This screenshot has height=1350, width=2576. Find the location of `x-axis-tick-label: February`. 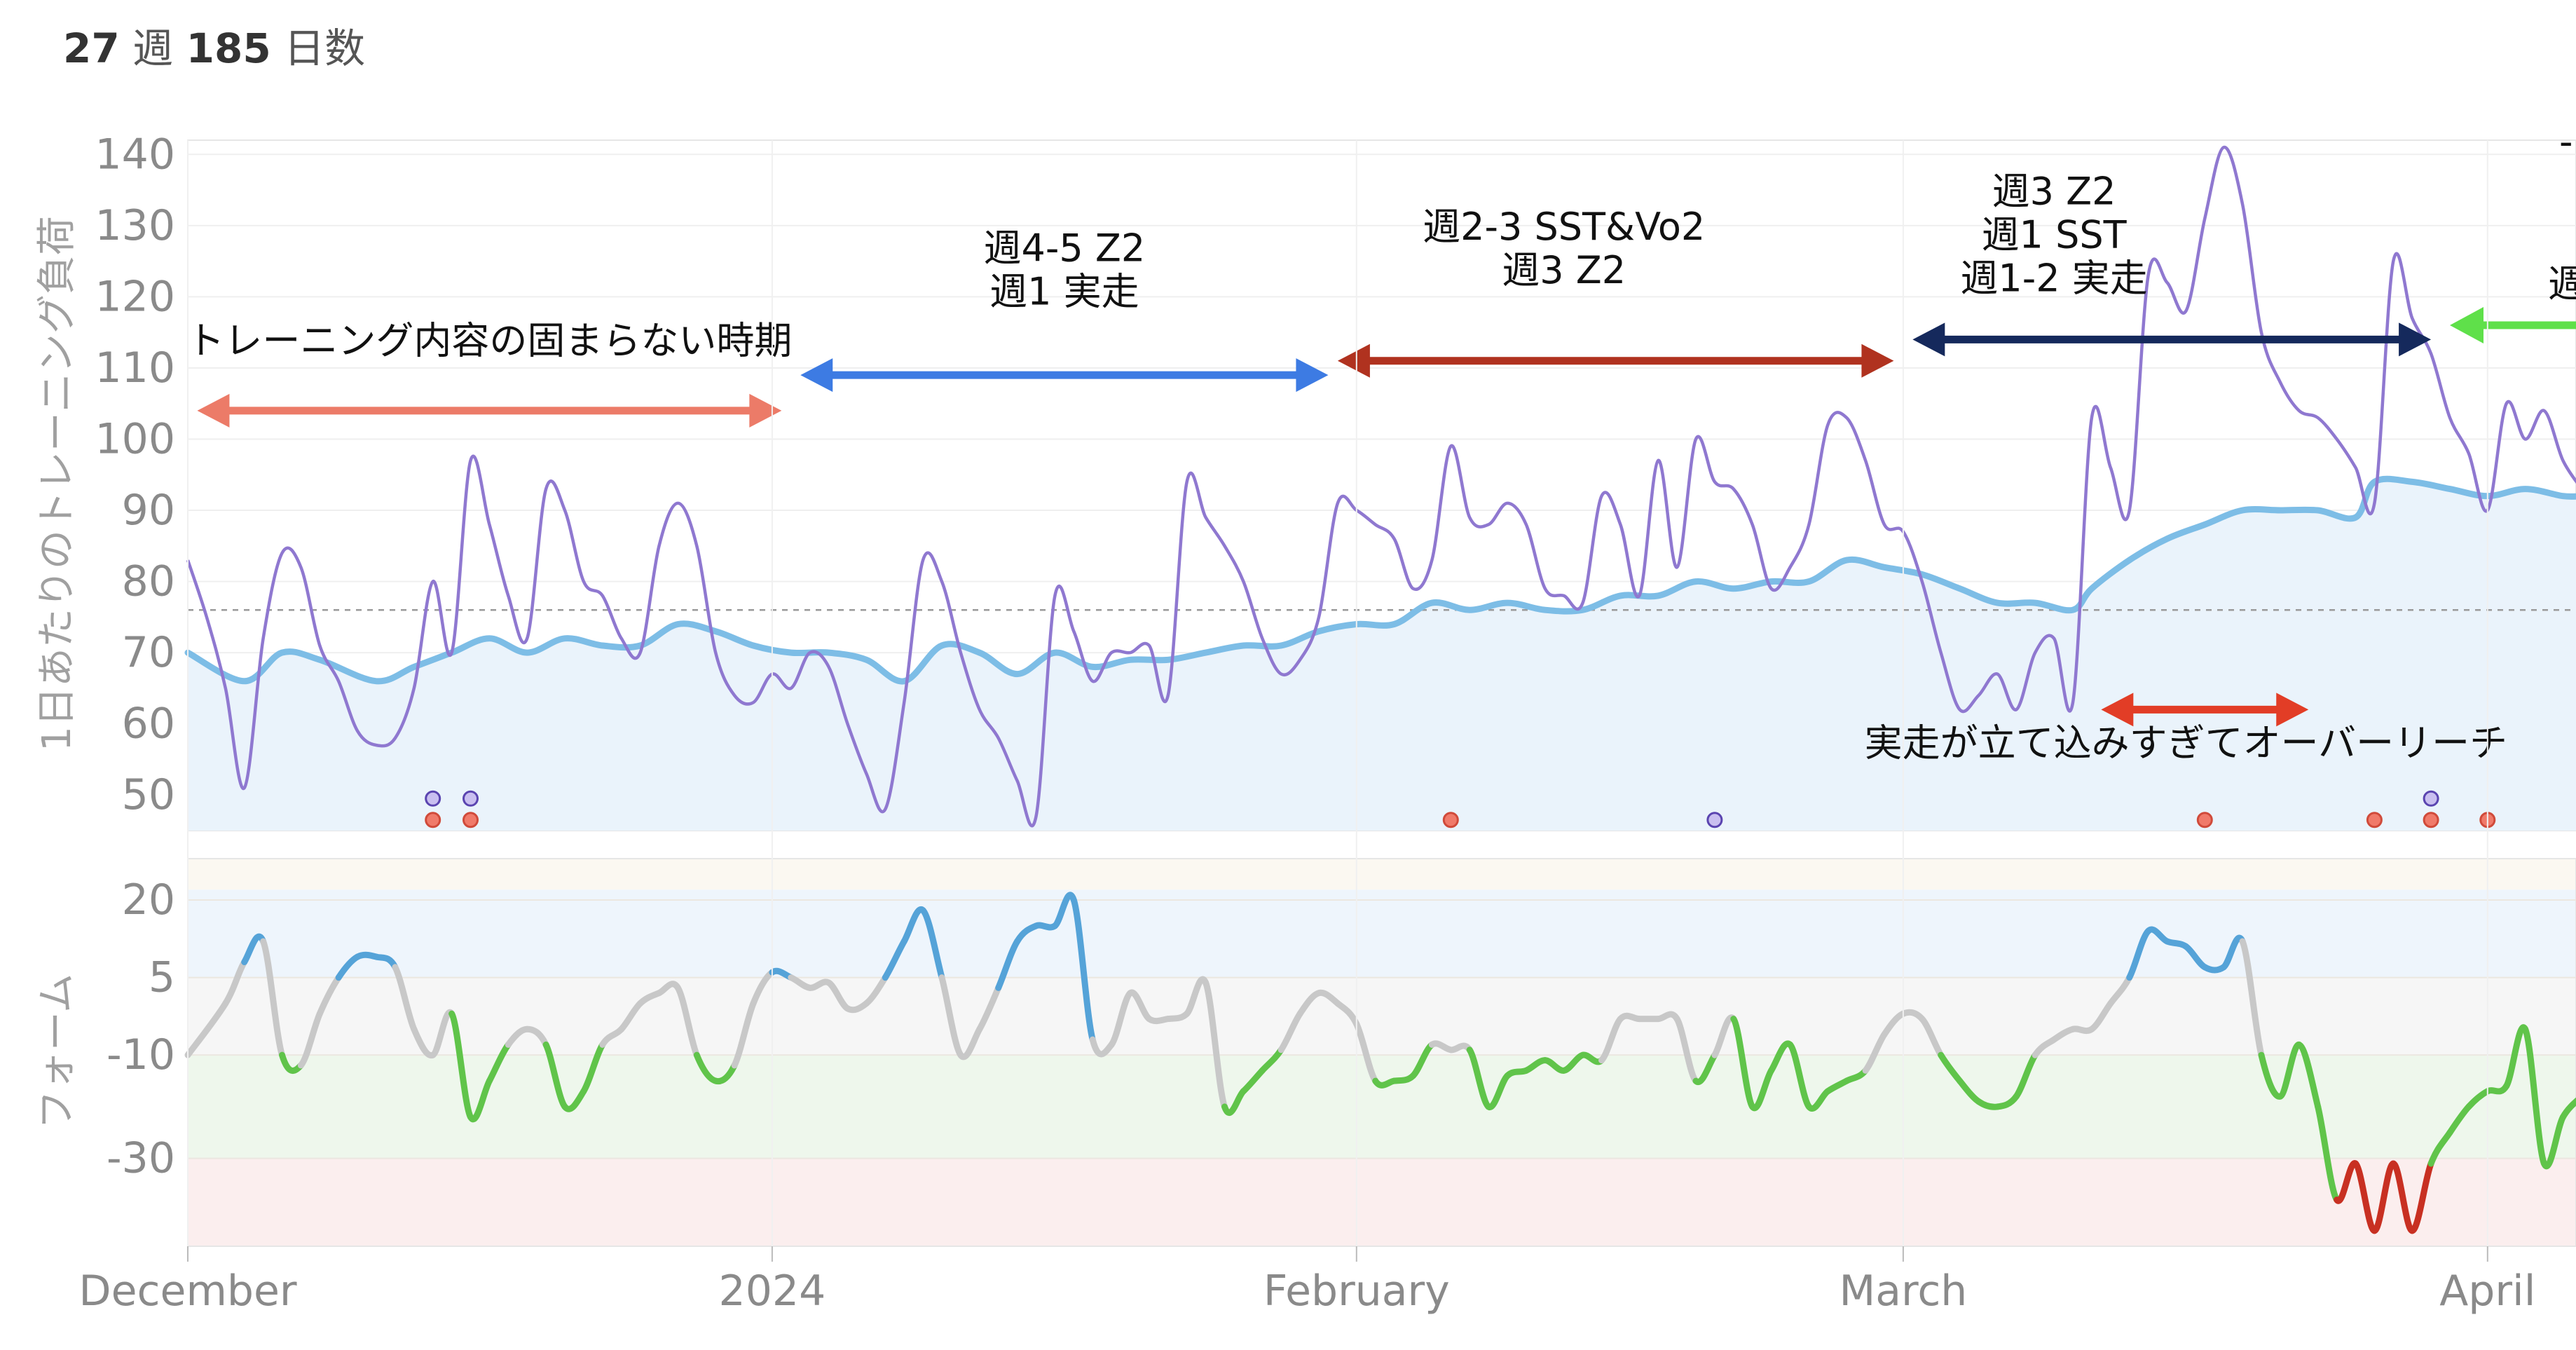

x-axis-tick-label: February is located at coordinates (1357, 1291).